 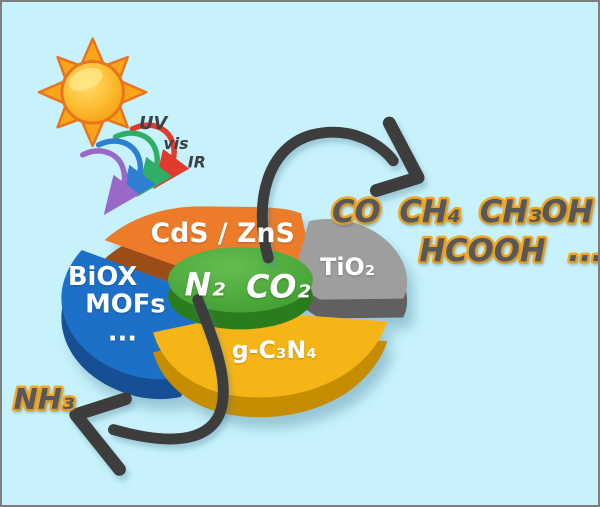 I want to click on slice-tio2-top, so click(x=350, y=259).